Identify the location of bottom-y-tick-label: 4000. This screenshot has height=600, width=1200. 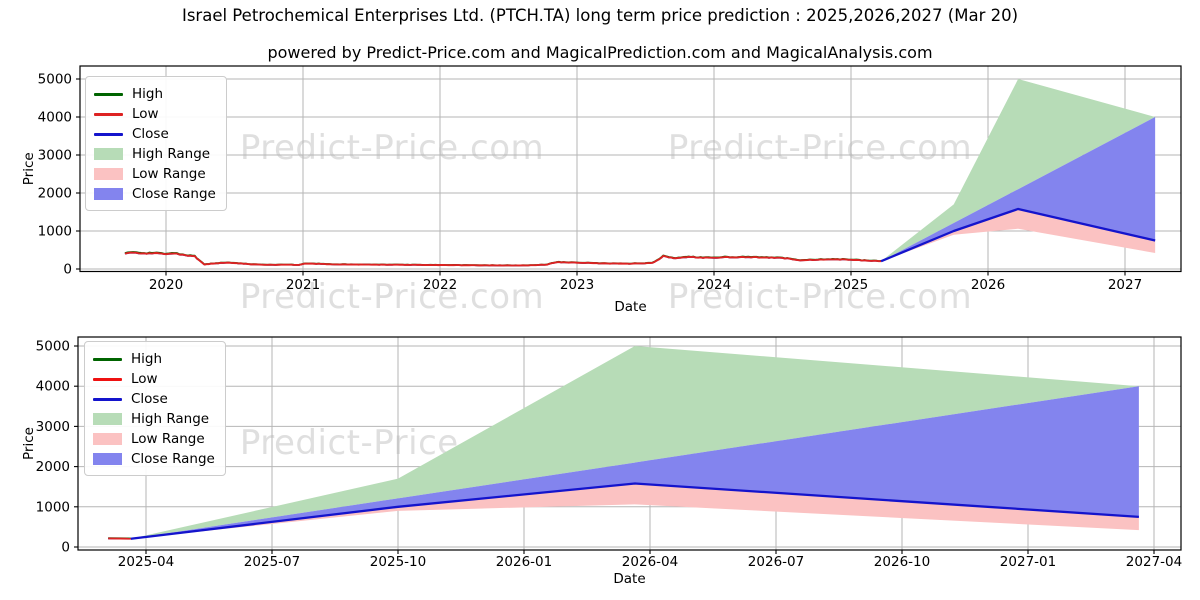
(53, 387).